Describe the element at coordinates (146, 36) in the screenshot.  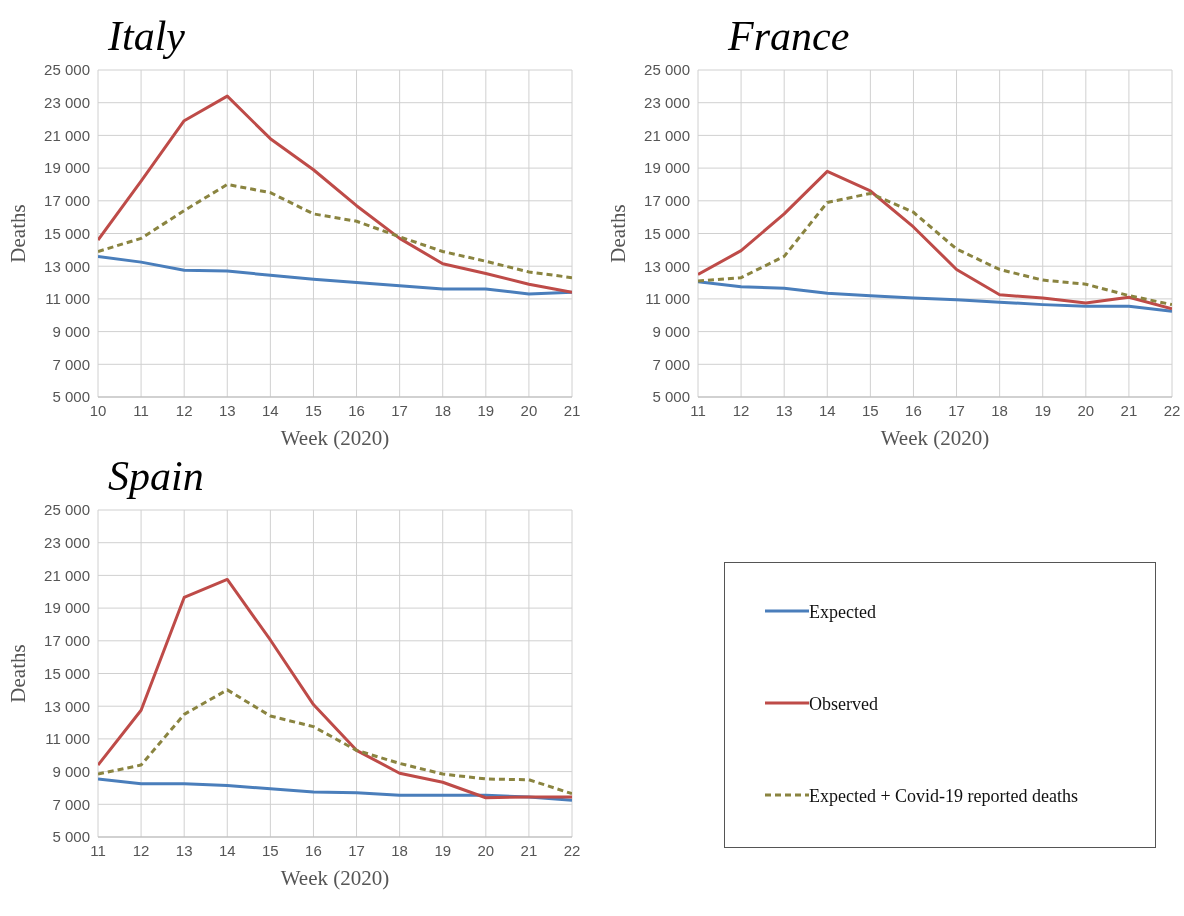
I see `chart-title: Italy` at that location.